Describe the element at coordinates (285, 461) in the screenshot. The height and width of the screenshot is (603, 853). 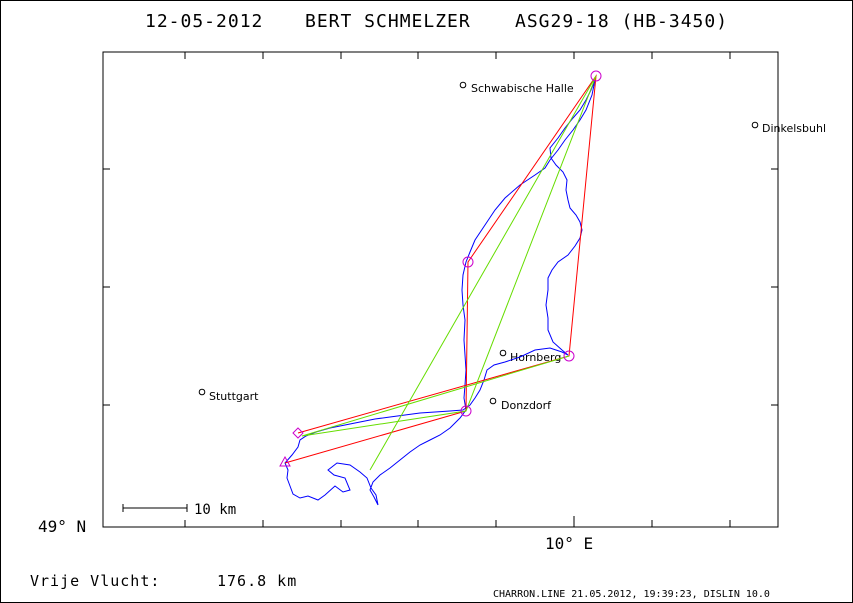
I see `turnpoint-finish-triangle` at that location.